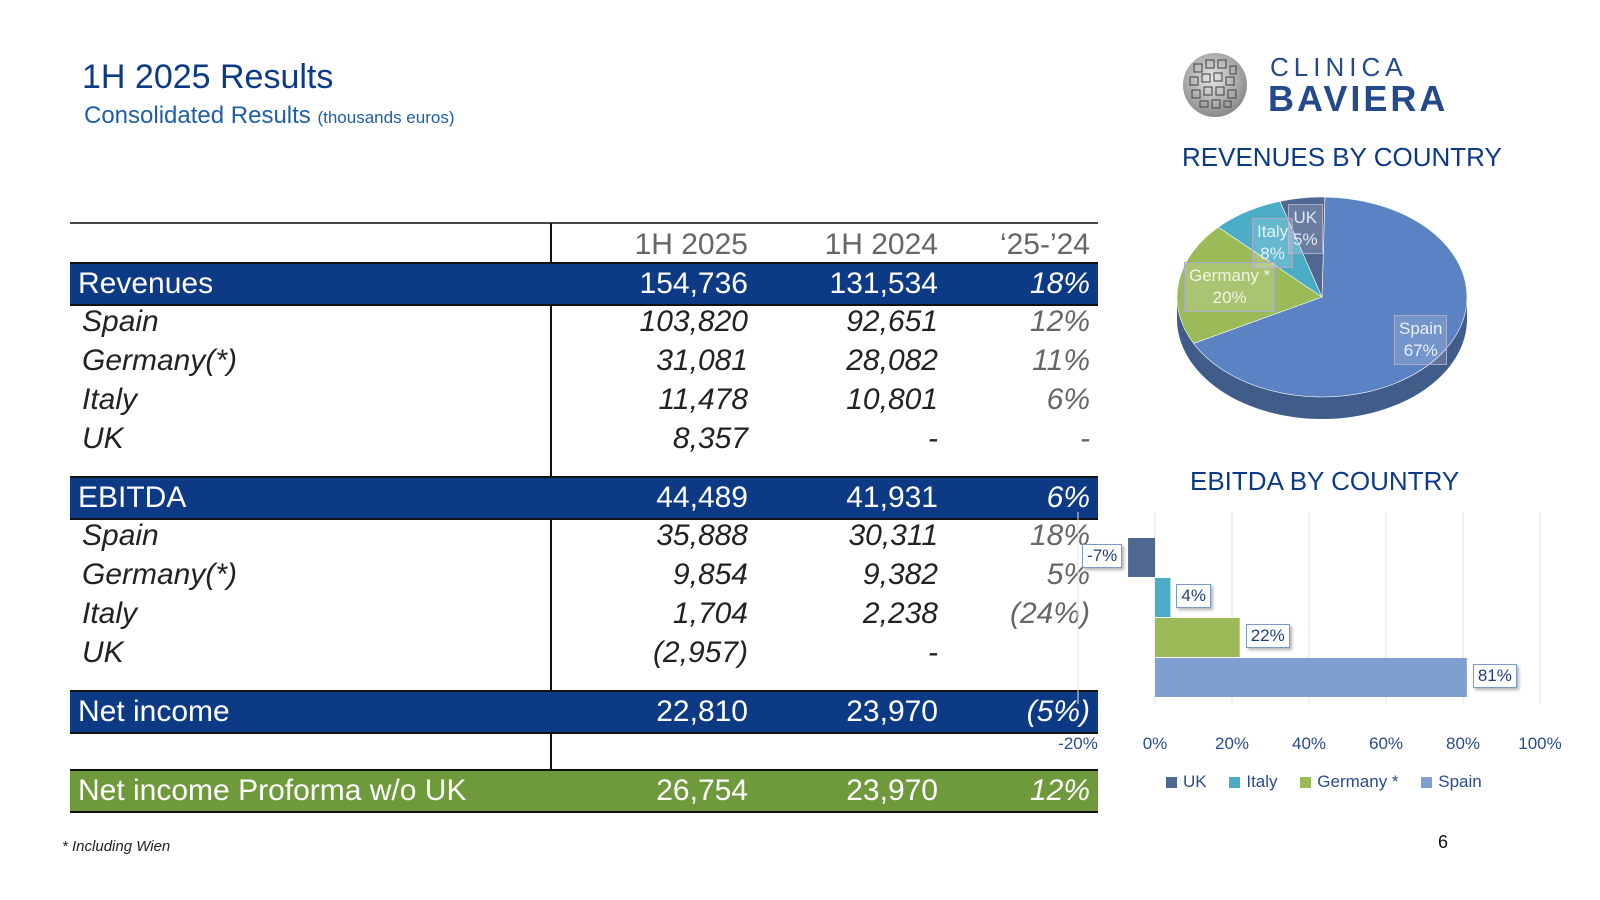 The image size is (1600, 900). Describe the element at coordinates (146, 283) in the screenshot. I see `row-label: Revenues` at that location.